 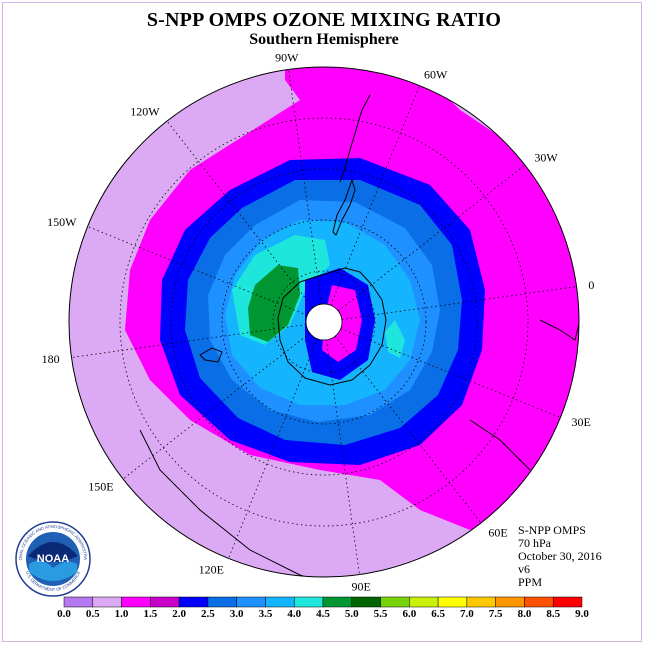 What do you see at coordinates (553, 614) in the screenshot?
I see `colorbar-tick-label: 8.5` at bounding box center [553, 614].